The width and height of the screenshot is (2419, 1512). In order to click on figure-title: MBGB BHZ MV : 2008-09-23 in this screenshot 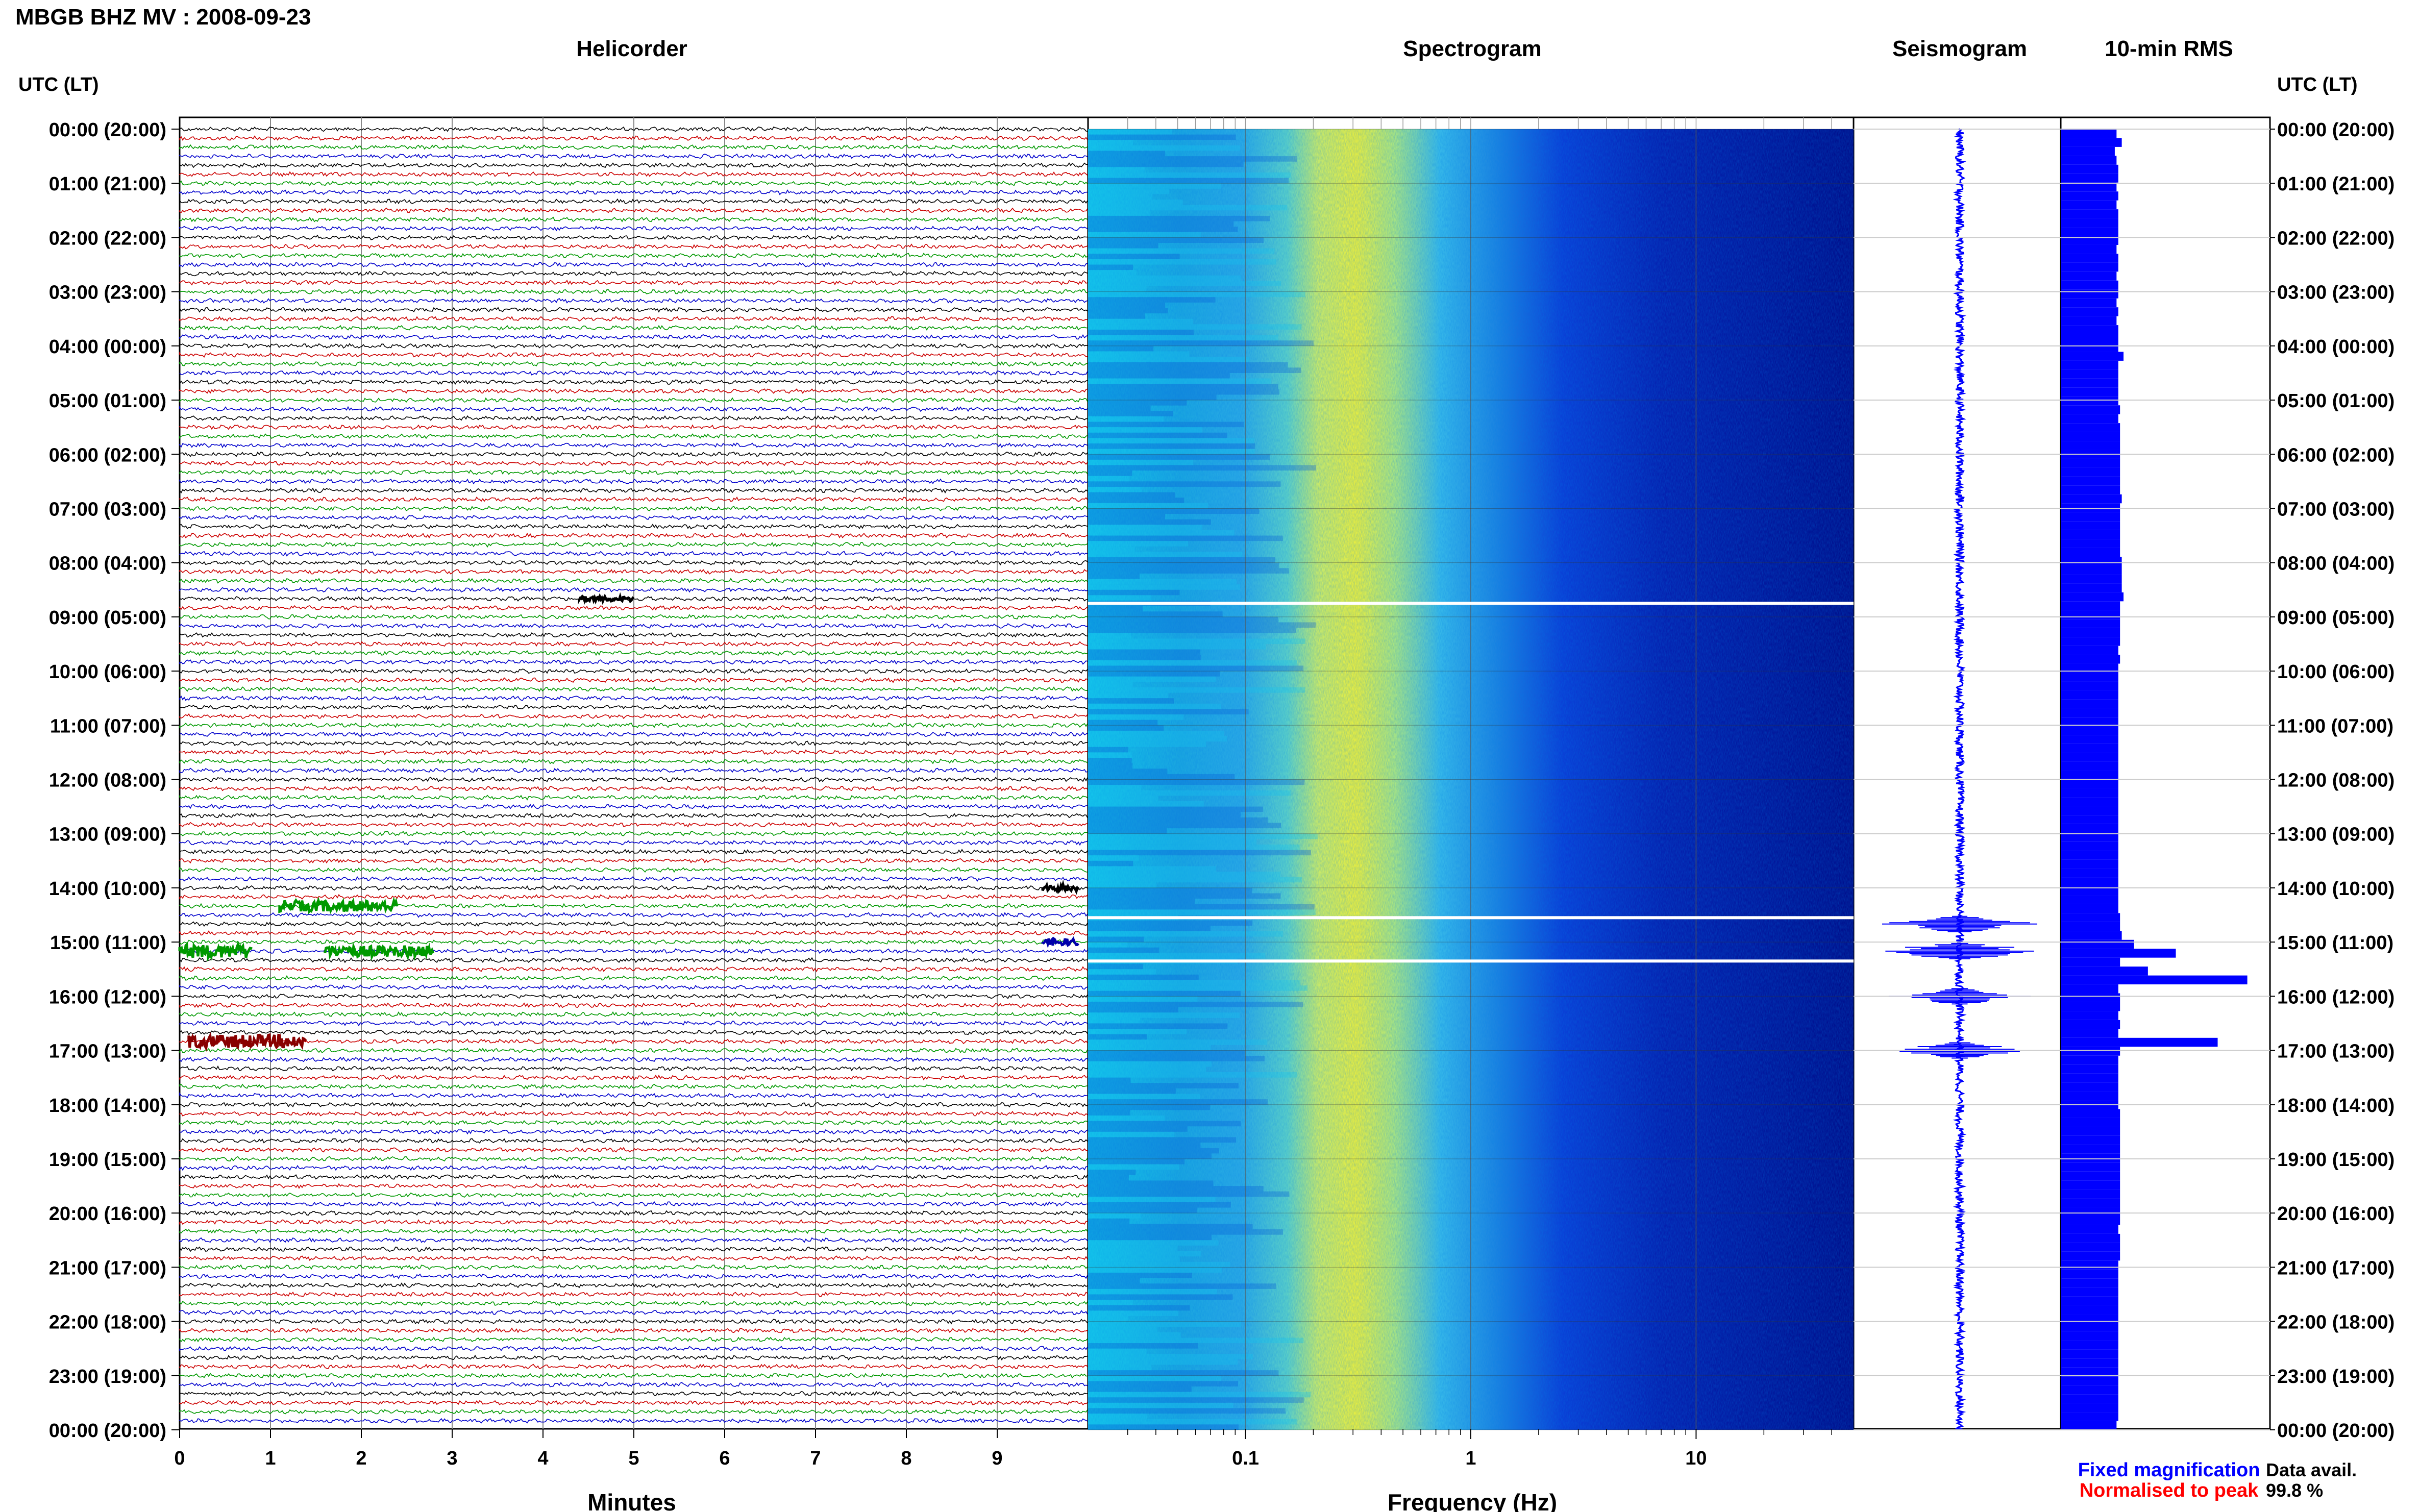, I will do `click(163, 17)`.